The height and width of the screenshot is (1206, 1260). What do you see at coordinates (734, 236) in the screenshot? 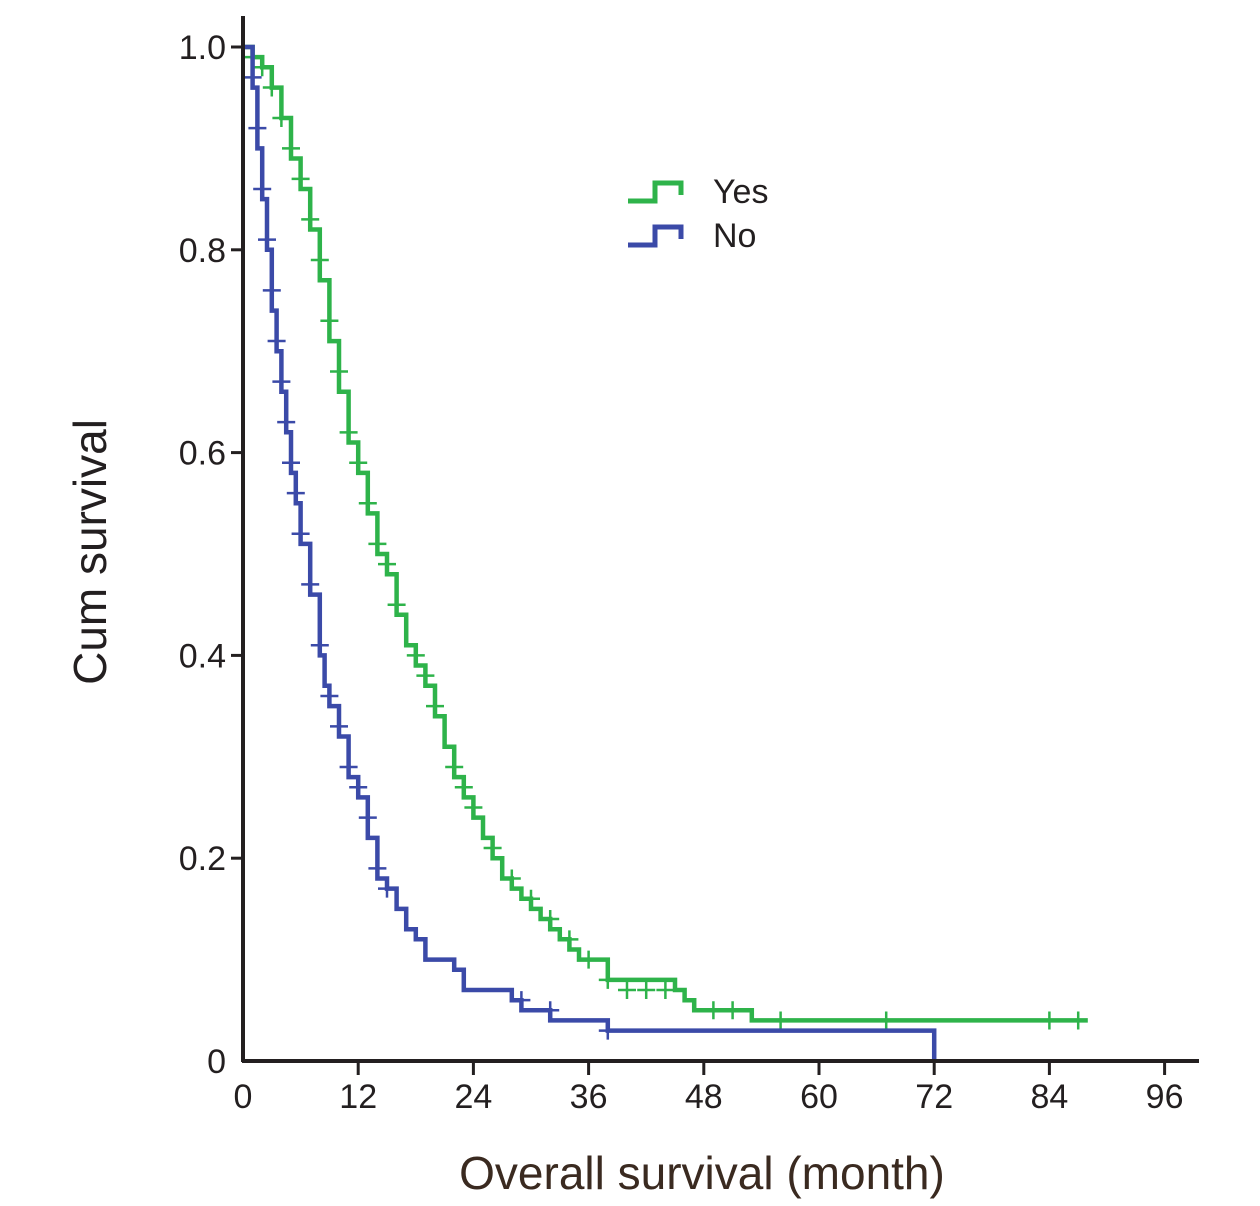
I see `legend-label-no: No` at bounding box center [734, 236].